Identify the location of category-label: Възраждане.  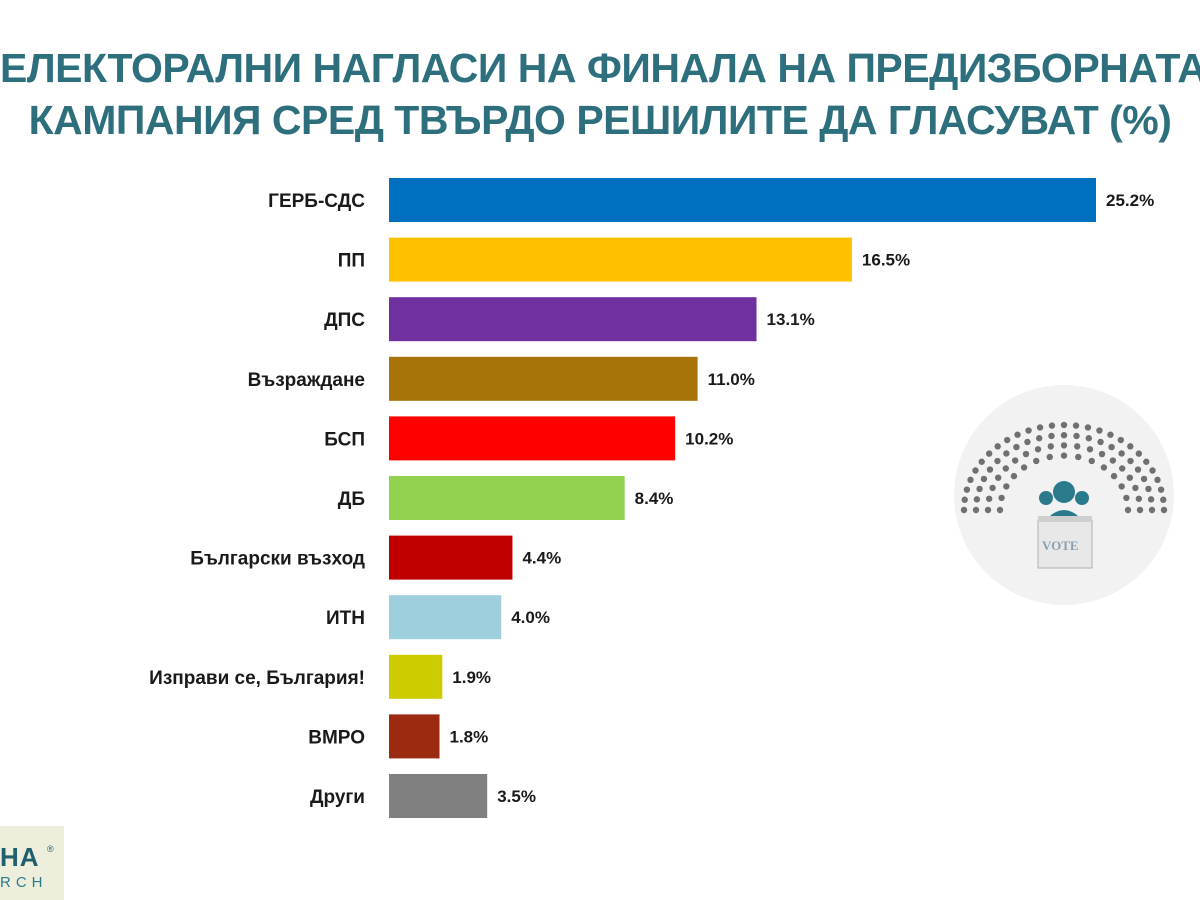
(306, 380).